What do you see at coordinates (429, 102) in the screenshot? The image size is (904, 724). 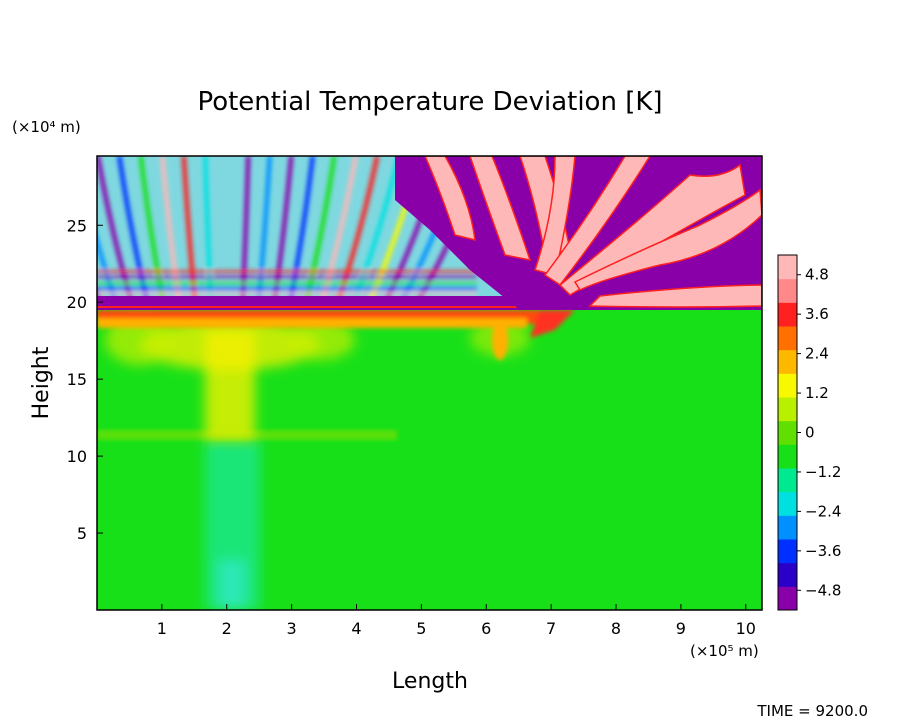 I see `chart-title: Potential Temperature Deviation [K]` at bounding box center [429, 102].